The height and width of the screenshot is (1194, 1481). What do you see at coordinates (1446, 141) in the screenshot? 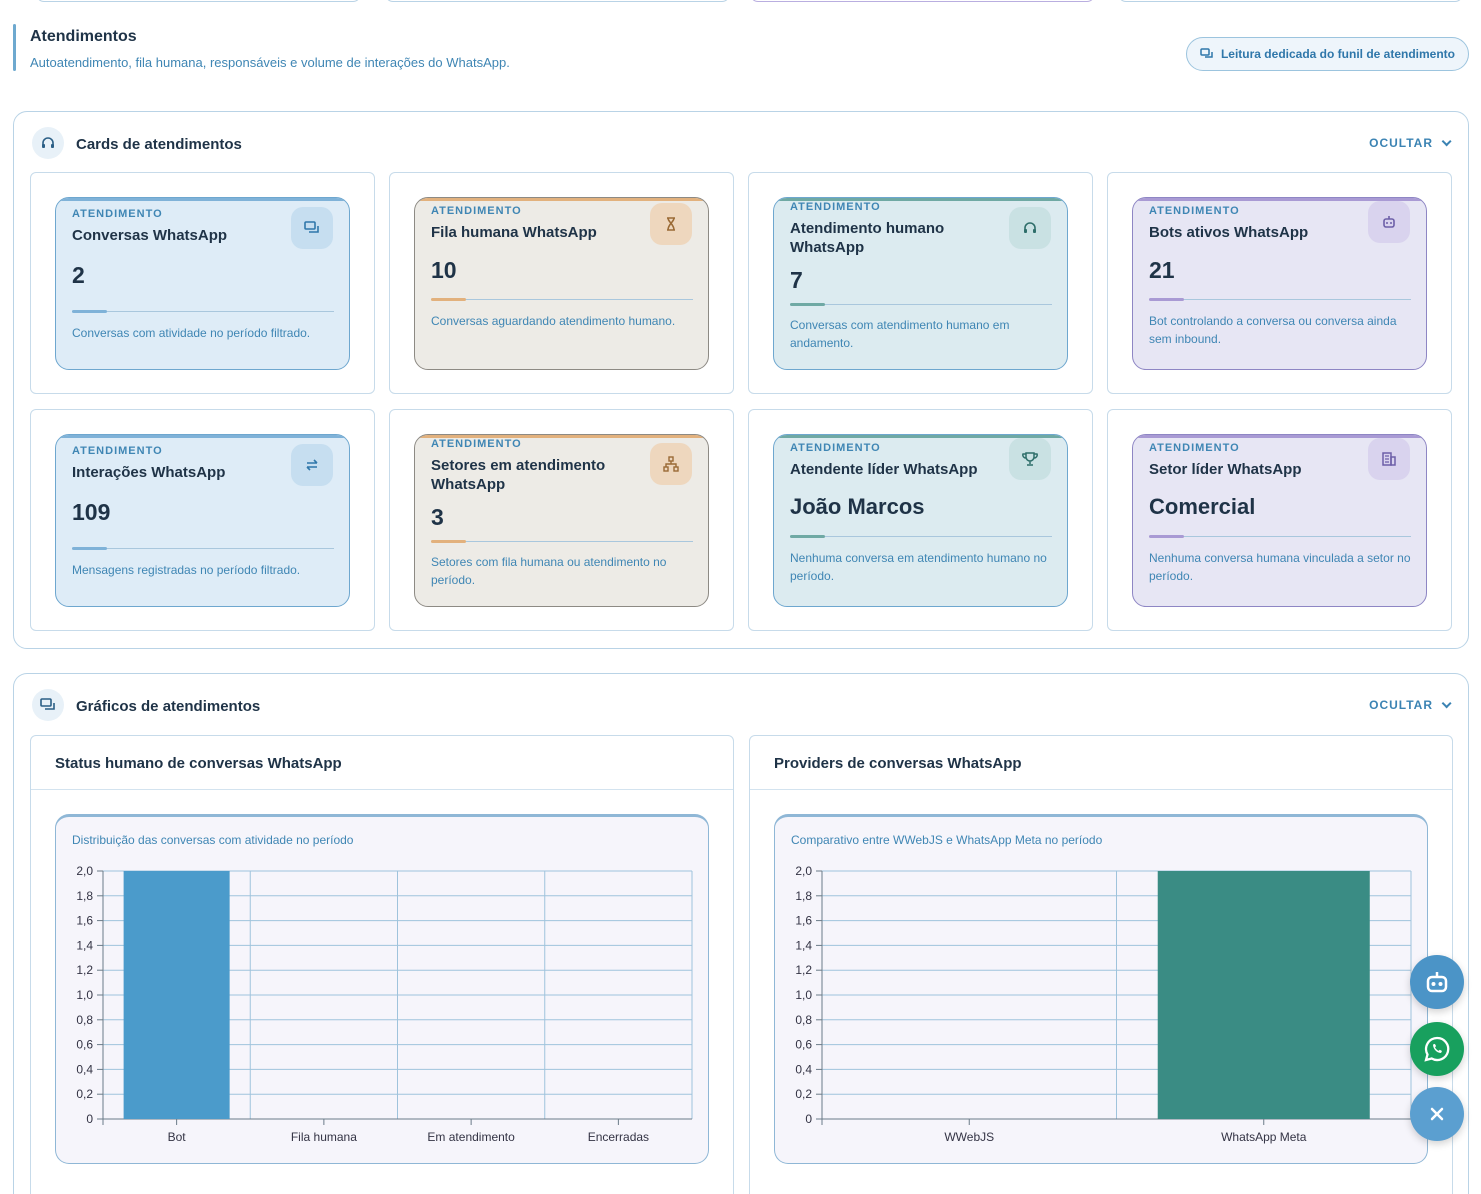
I see `chevron-down-icon` at bounding box center [1446, 141].